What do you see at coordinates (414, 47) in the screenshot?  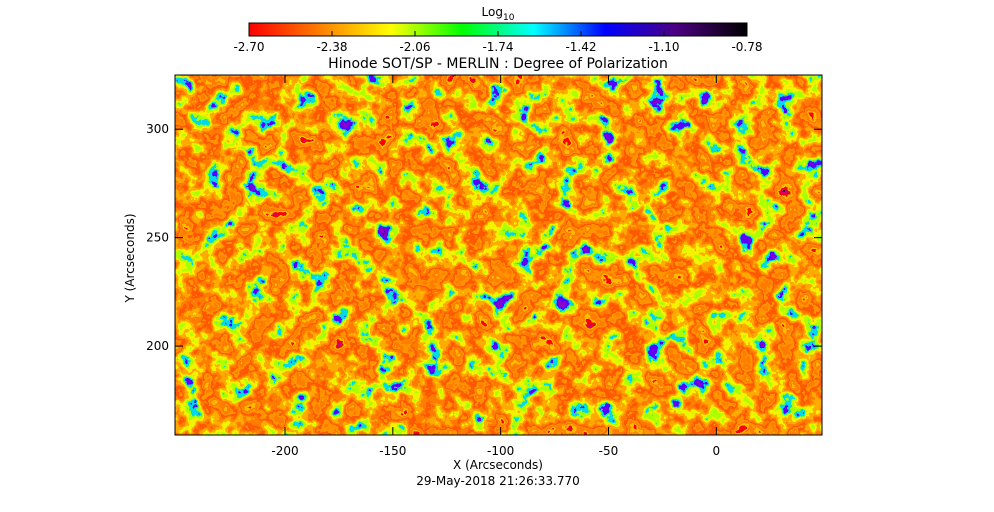 I see `colorbar-tick-label: -2.06` at bounding box center [414, 47].